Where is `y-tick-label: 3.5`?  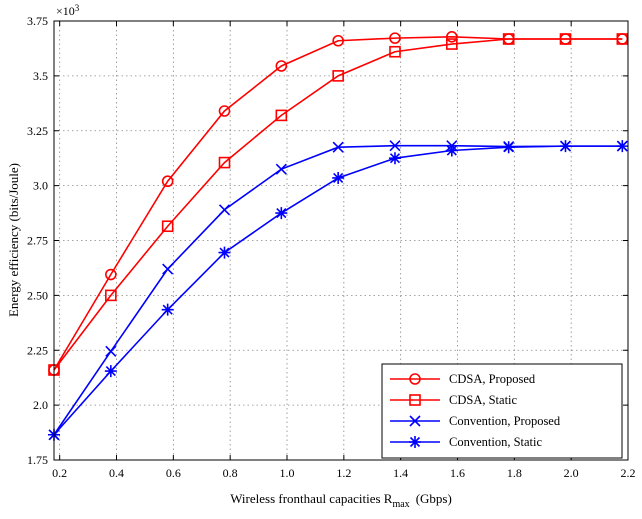 y-tick-label: 3.5 is located at coordinates (40, 76).